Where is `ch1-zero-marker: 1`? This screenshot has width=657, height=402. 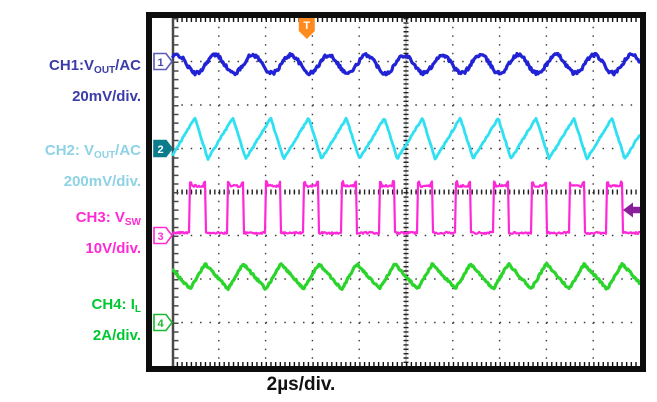 ch1-zero-marker: 1 is located at coordinates (163, 61).